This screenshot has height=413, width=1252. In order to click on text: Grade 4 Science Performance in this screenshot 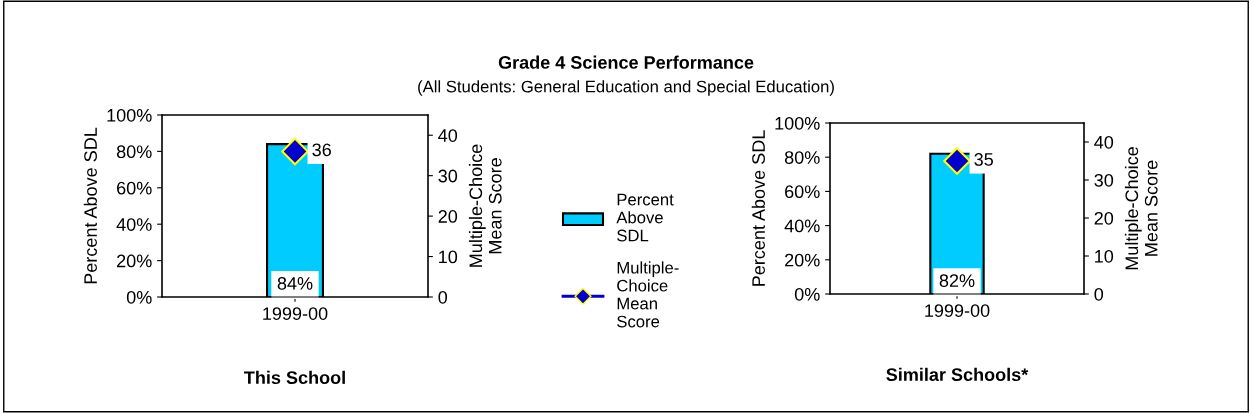, I will do `click(626, 62)`.